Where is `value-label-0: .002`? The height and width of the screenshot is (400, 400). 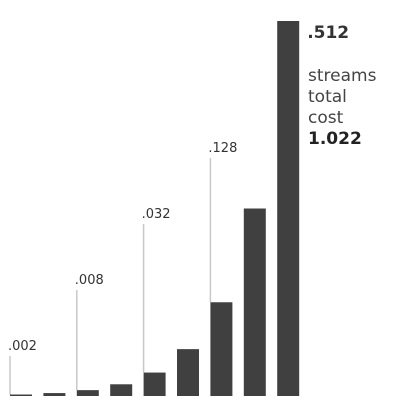 value-label-0: .002 is located at coordinates (22, 346).